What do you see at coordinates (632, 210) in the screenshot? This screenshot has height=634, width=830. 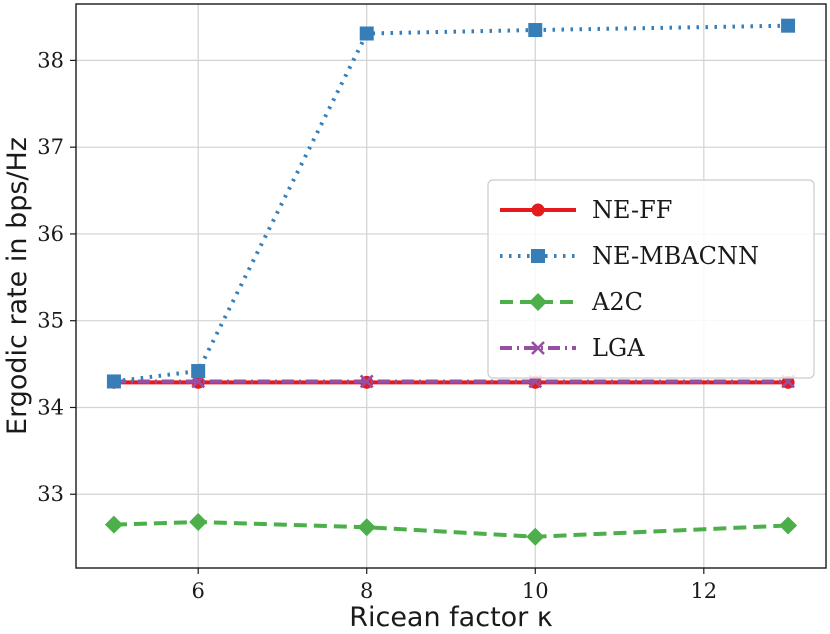 I see `legend-label: NE-FF` at bounding box center [632, 210].